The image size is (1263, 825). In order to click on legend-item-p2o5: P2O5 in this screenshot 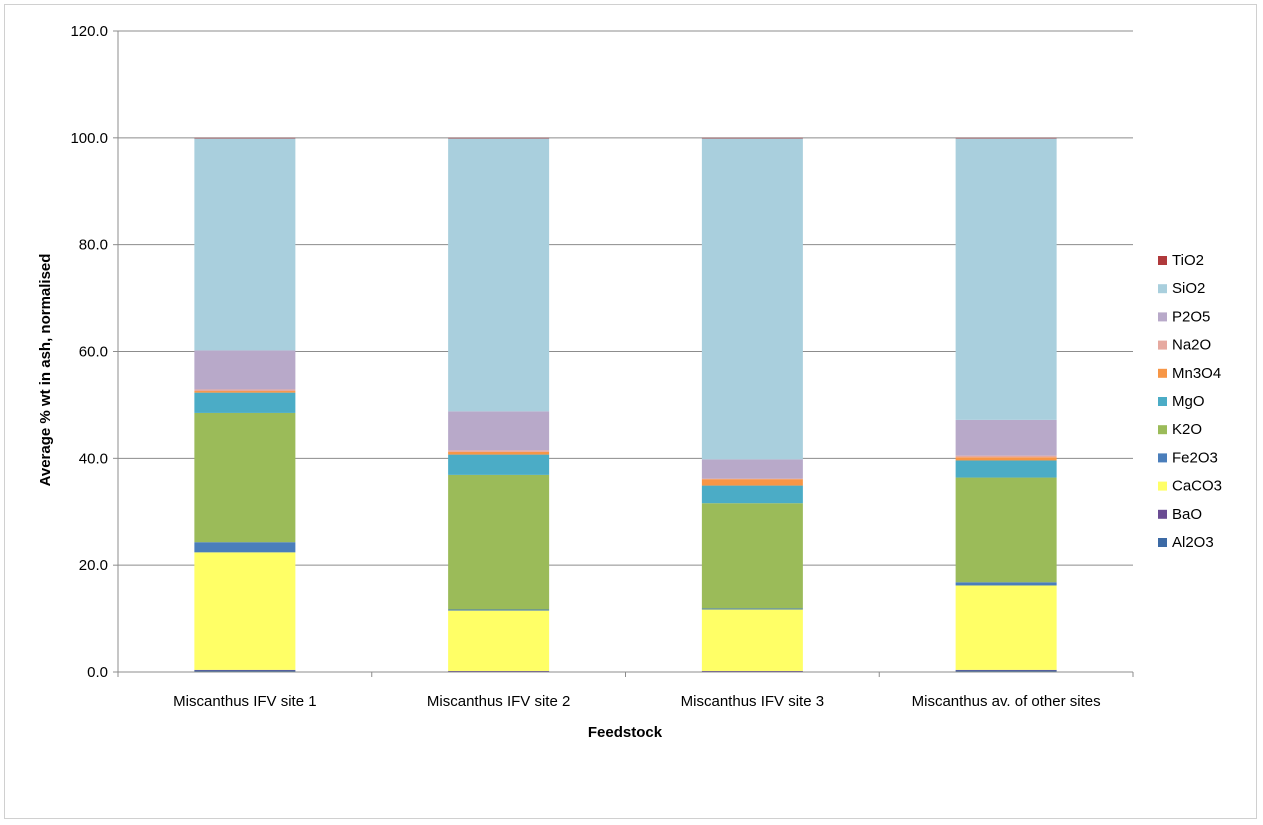, I will do `click(1184, 316)`.